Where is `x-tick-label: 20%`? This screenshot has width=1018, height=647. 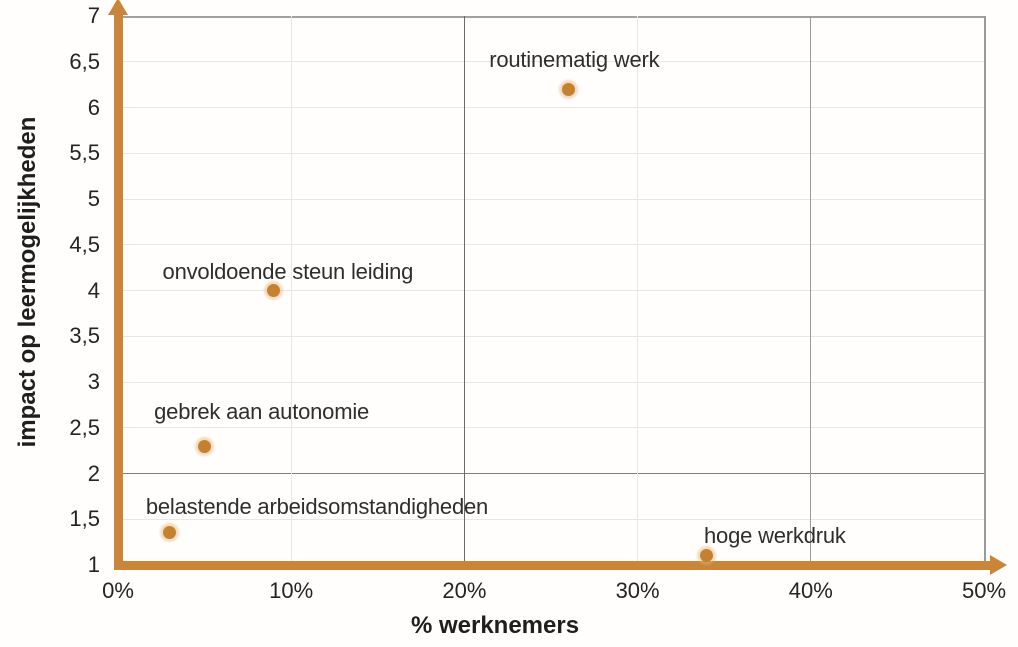 x-tick-label: 20% is located at coordinates (464, 590).